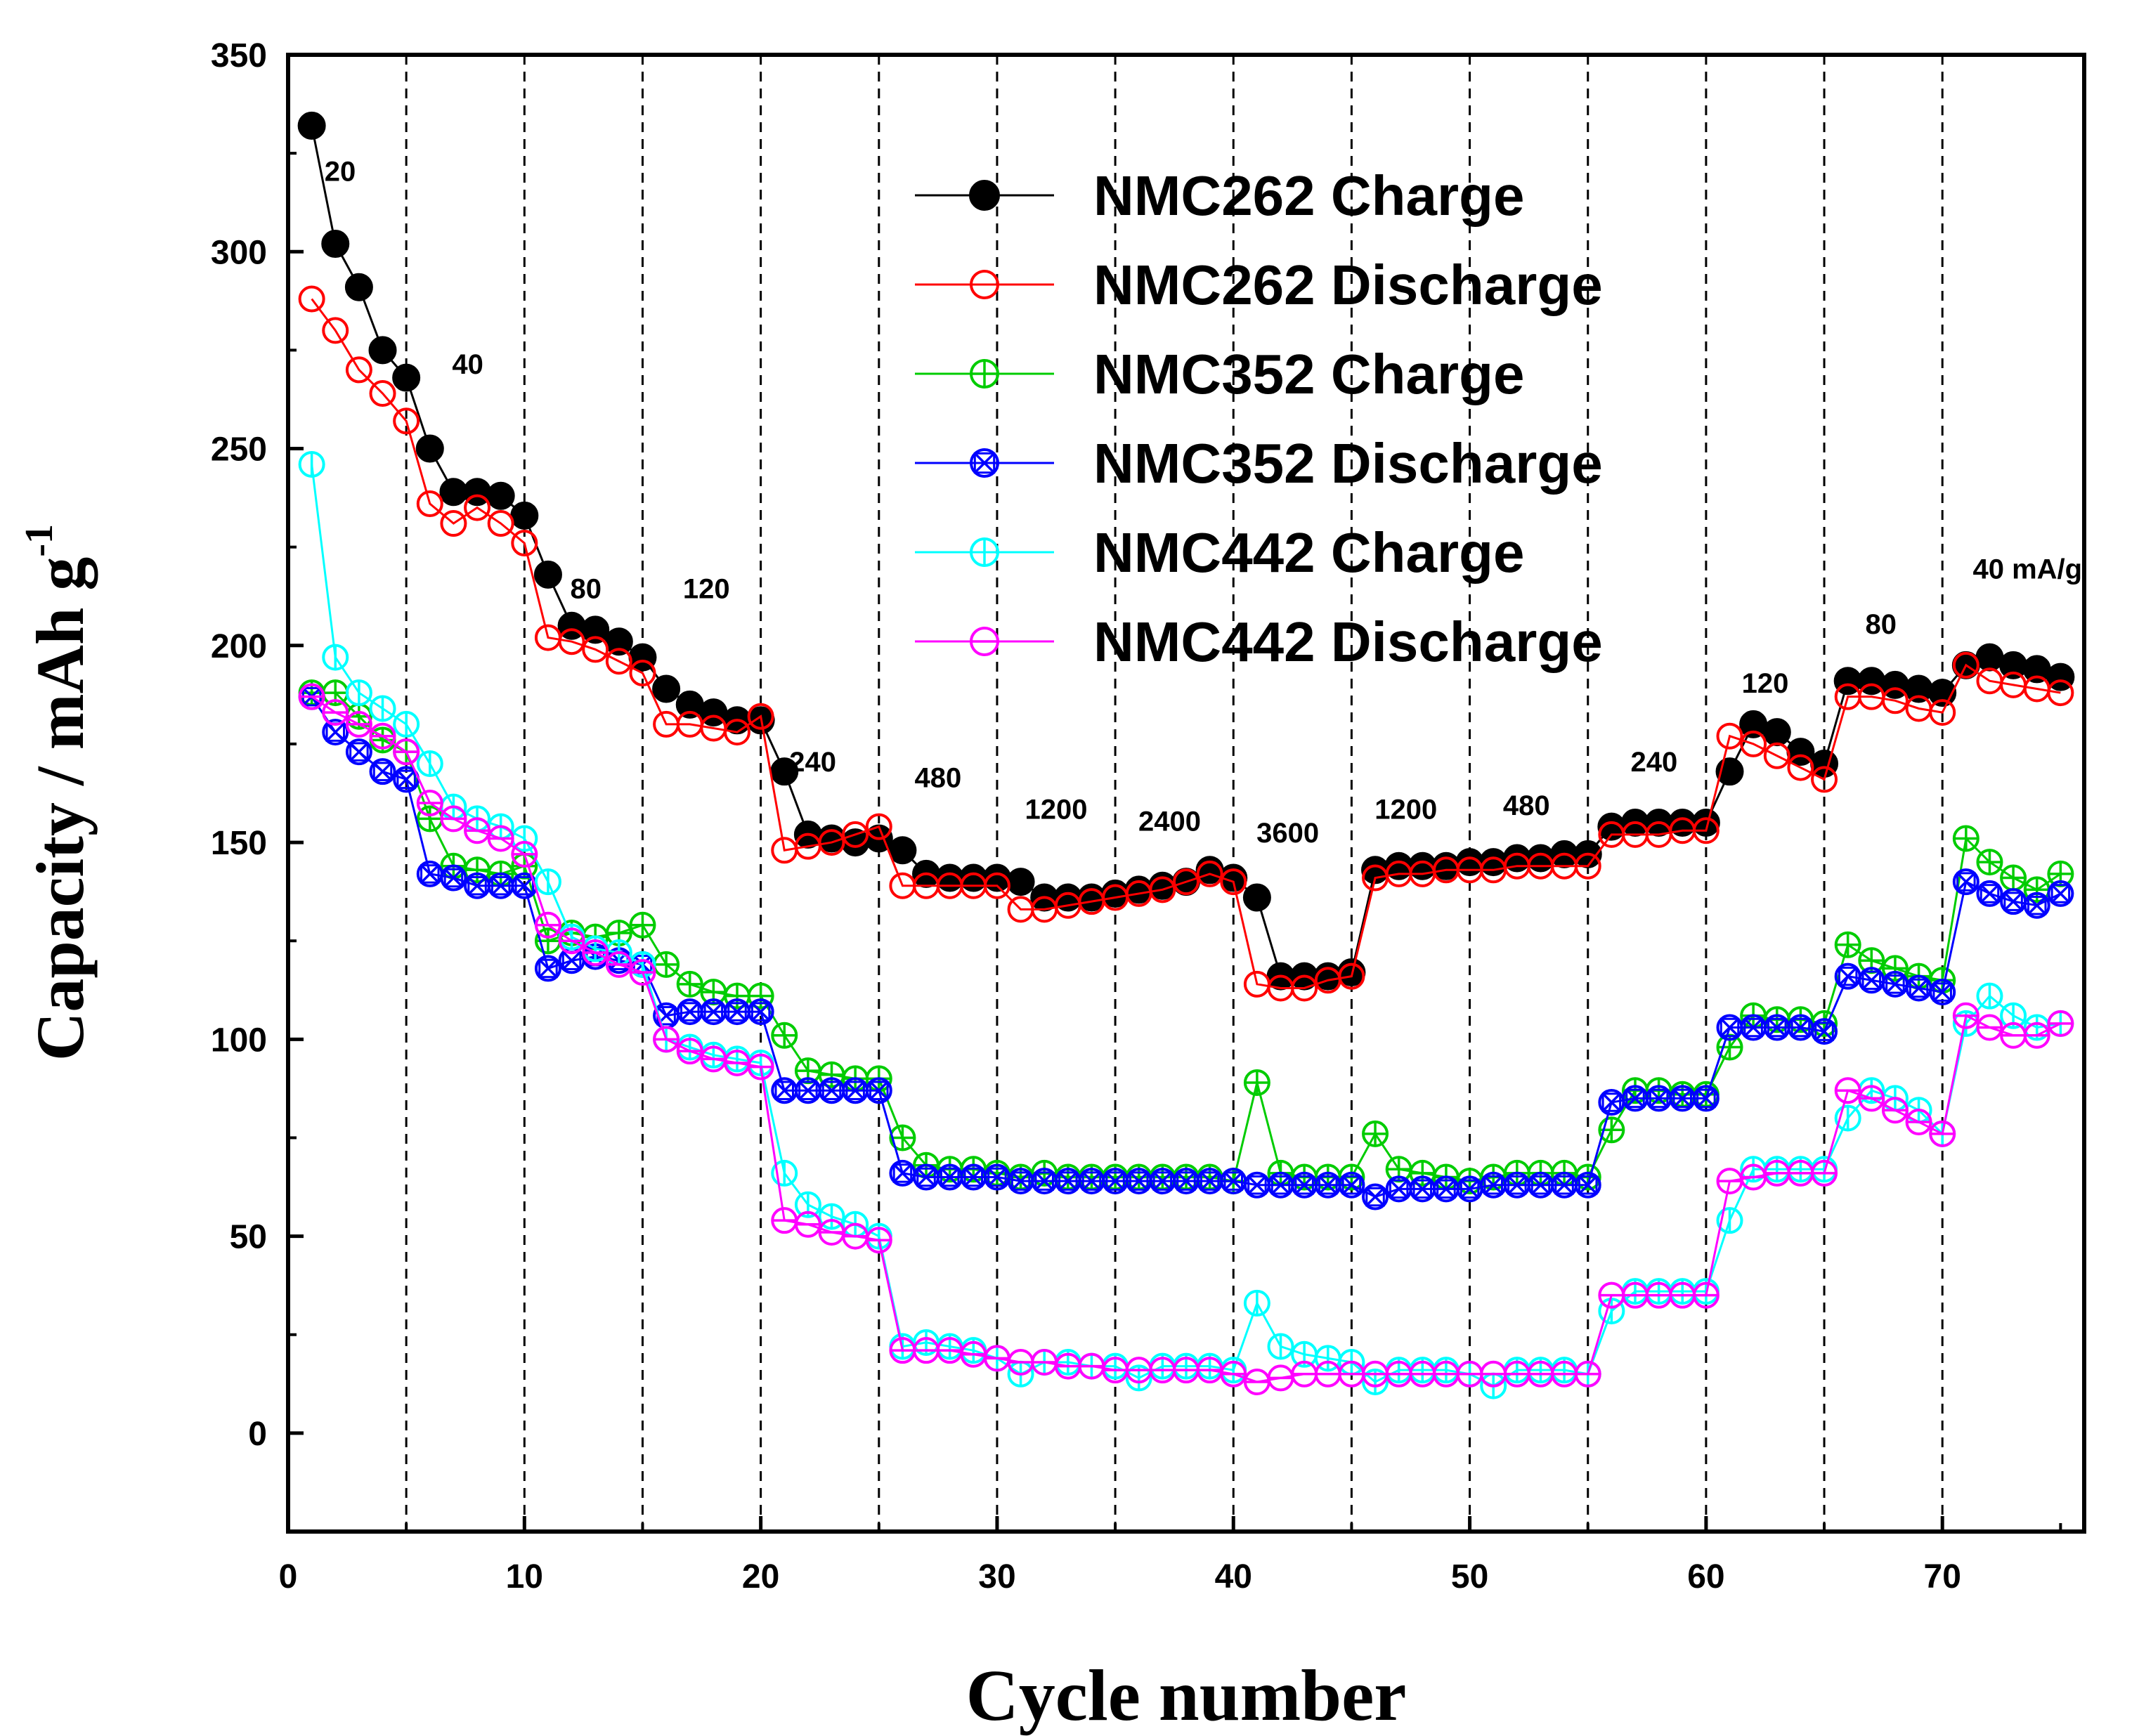  Describe the element at coordinates (1287, 833) in the screenshot. I see `rate-label: 3600` at that location.